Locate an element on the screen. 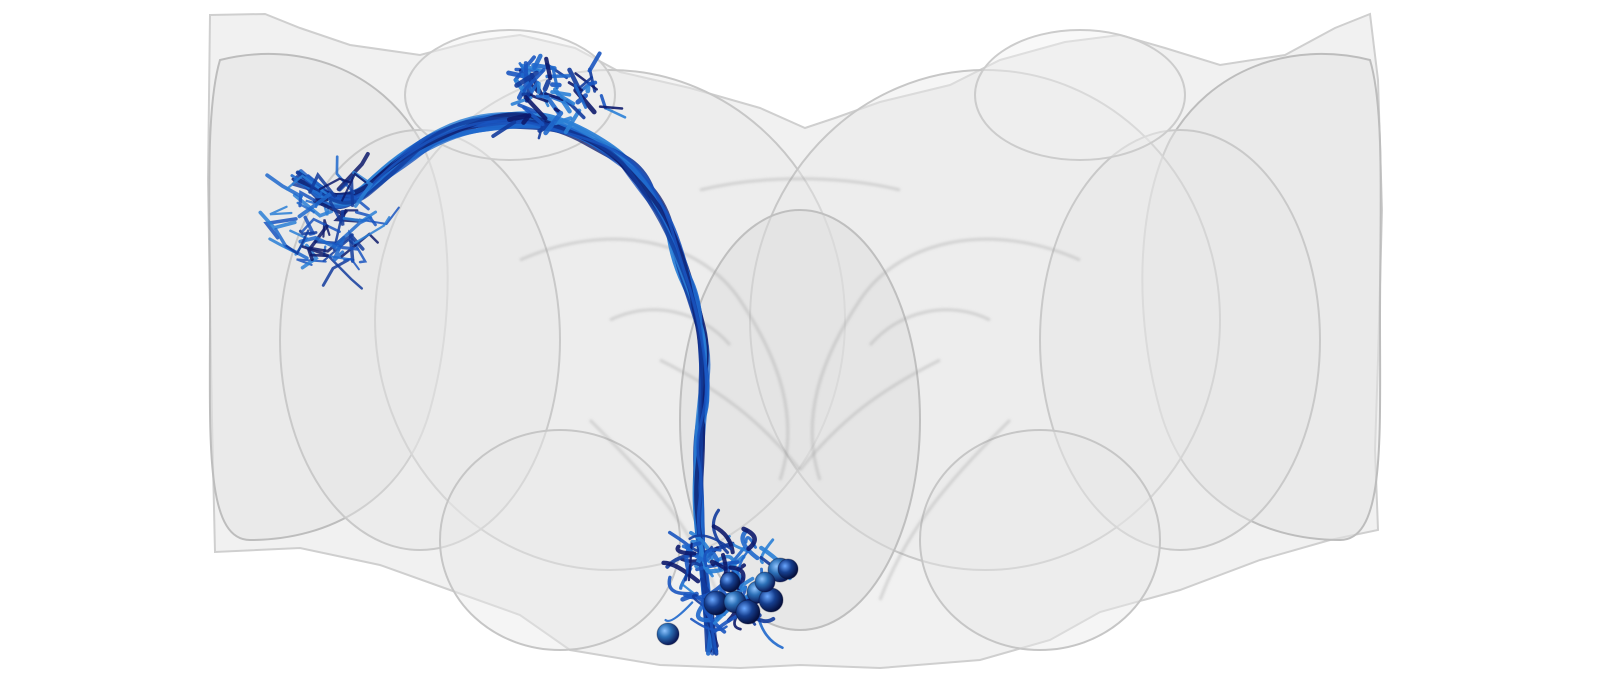 The height and width of the screenshot is (690, 1600). right-inner-neuropil is located at coordinates (1180, 340).